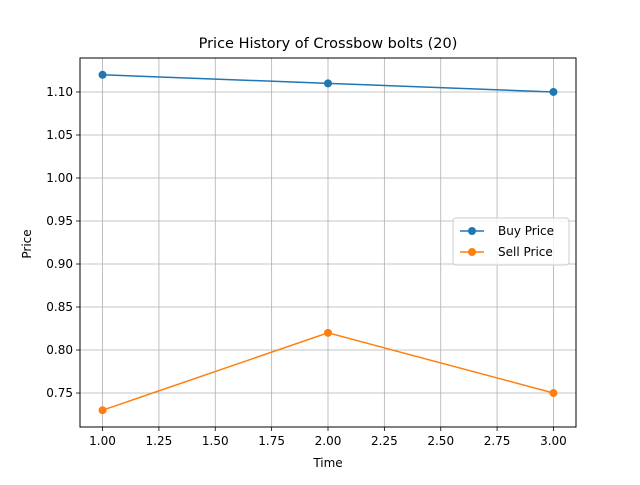  I want to click on y-tick-label: 1.10, so click(59, 92).